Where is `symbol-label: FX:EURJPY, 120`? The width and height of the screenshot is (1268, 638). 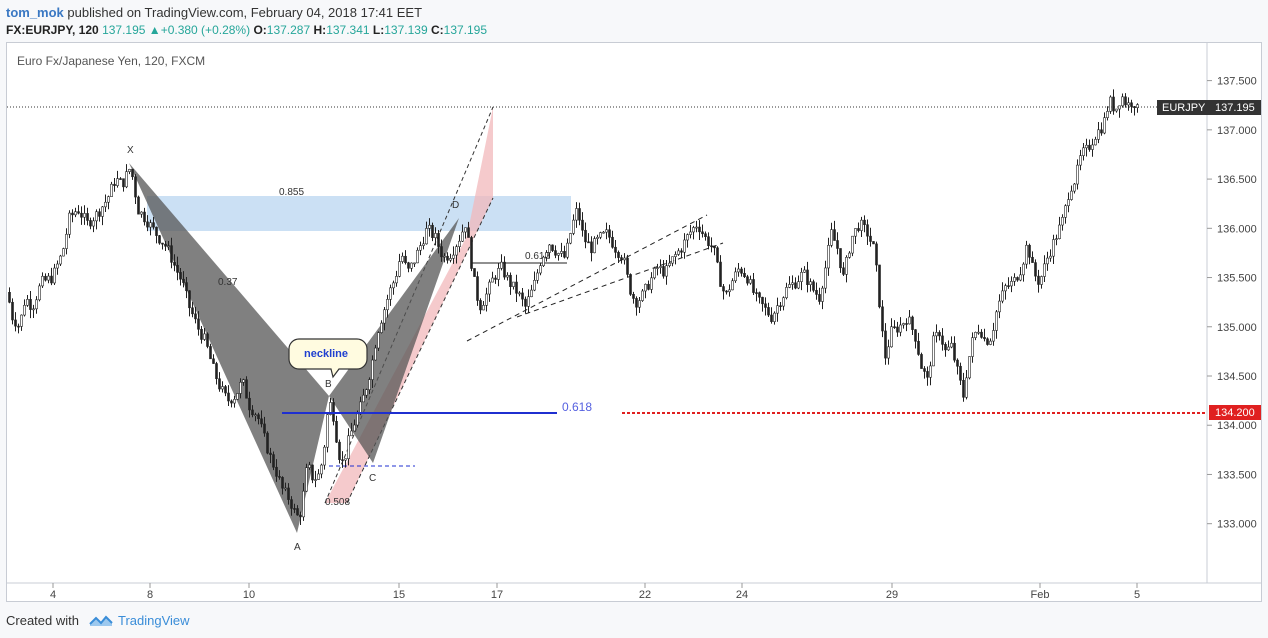 symbol-label: FX:EURJPY, 120 is located at coordinates (52, 30).